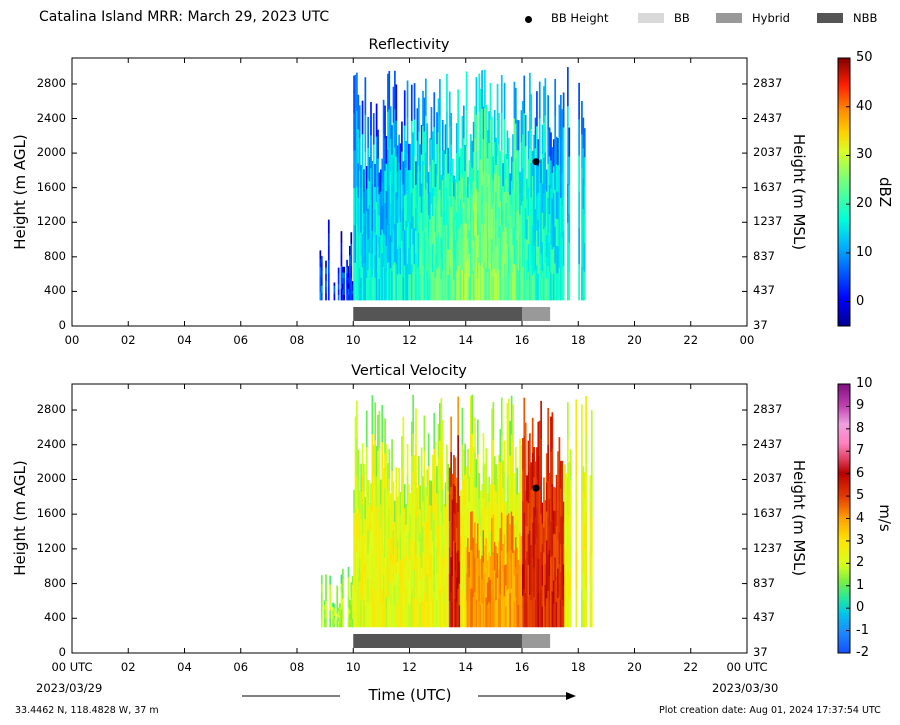 The width and height of the screenshot is (900, 725). Describe the element at coordinates (860, 496) in the screenshot. I see `colorbar-tick-label: 5` at that location.